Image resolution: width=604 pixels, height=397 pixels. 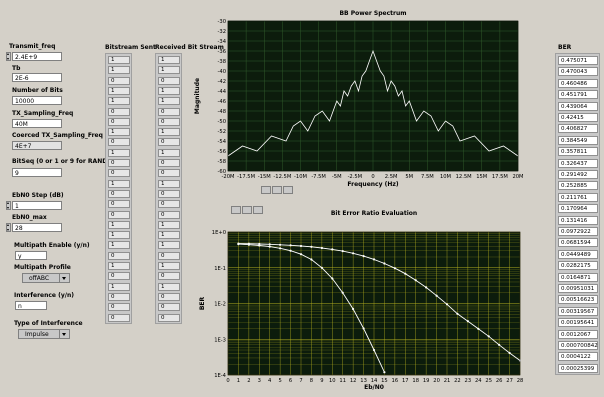 What do you see at coordinates (37, 205) in the screenshot?
I see `ebn0-step-field: 1` at bounding box center [37, 205].